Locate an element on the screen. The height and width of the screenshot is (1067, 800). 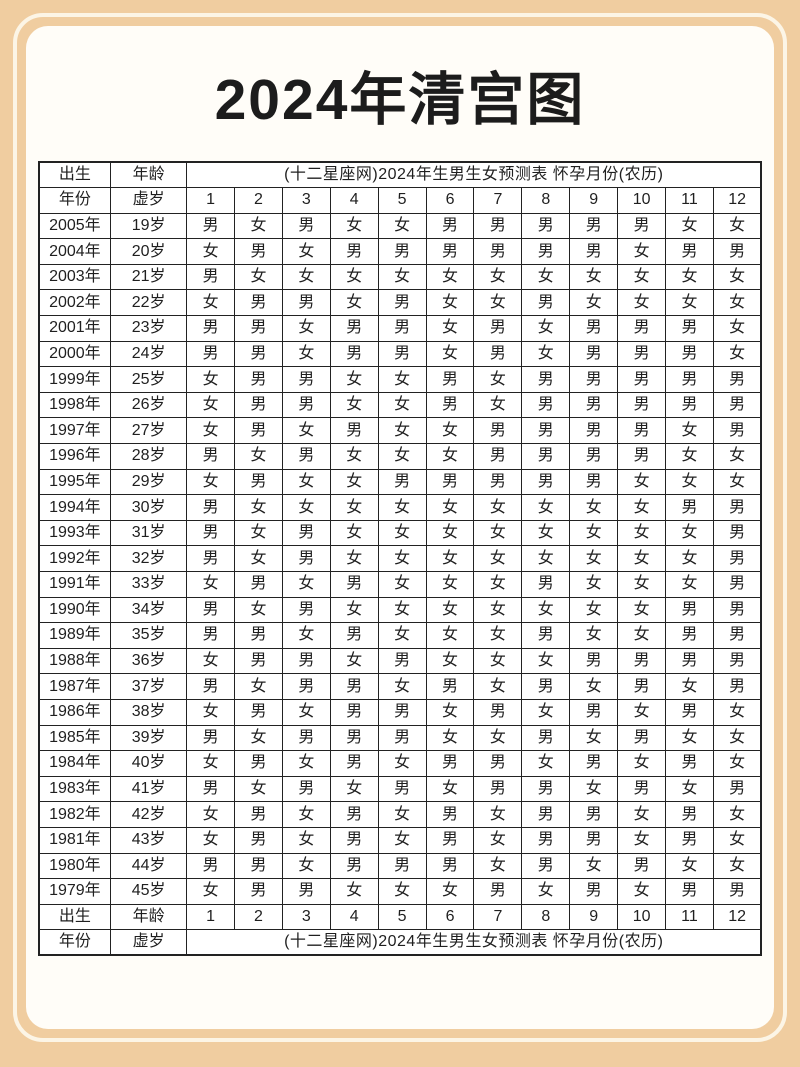
table-row: 1993年 31岁男女男女女女女女女女女男 is located at coordinates (400, 533).